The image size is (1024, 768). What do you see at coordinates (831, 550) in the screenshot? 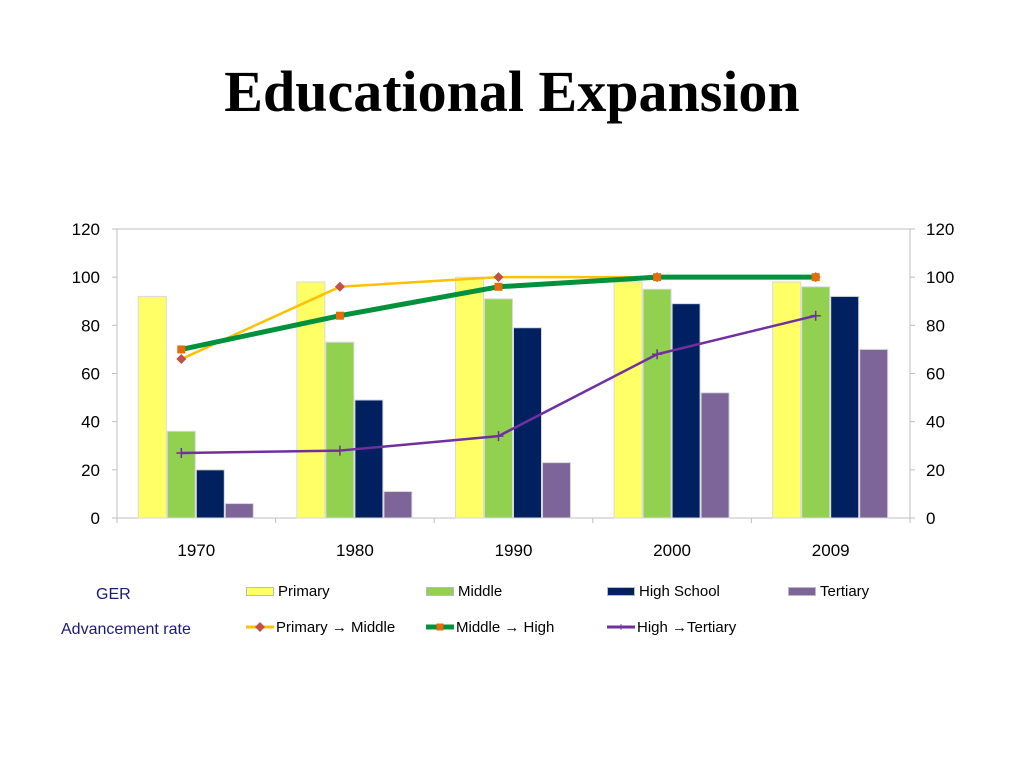
I see `x-axis-tick-label: 2009` at bounding box center [831, 550].